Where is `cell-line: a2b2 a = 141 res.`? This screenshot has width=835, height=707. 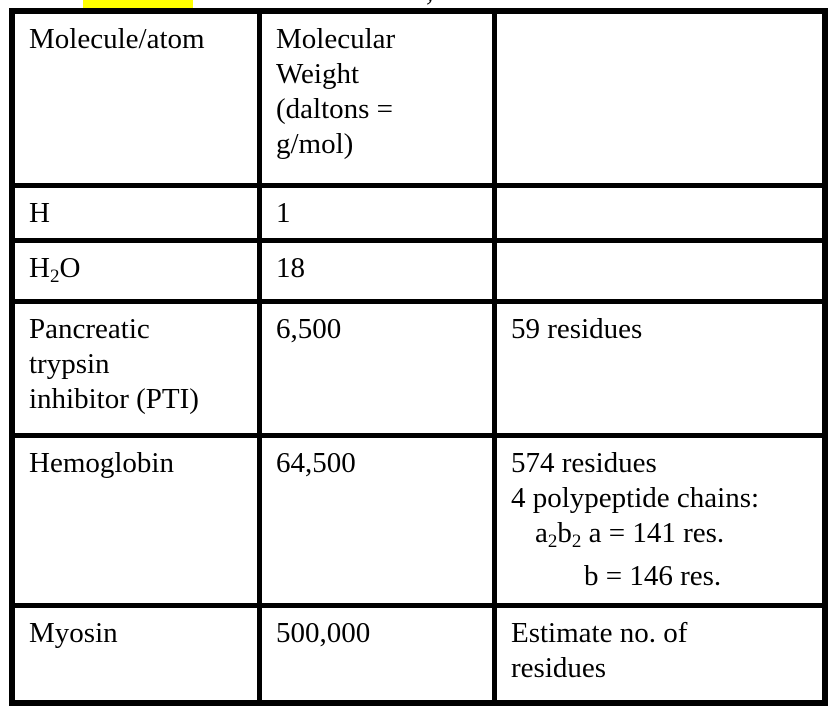 cell-line: a2b2 a = 141 res. is located at coordinates (662, 537).